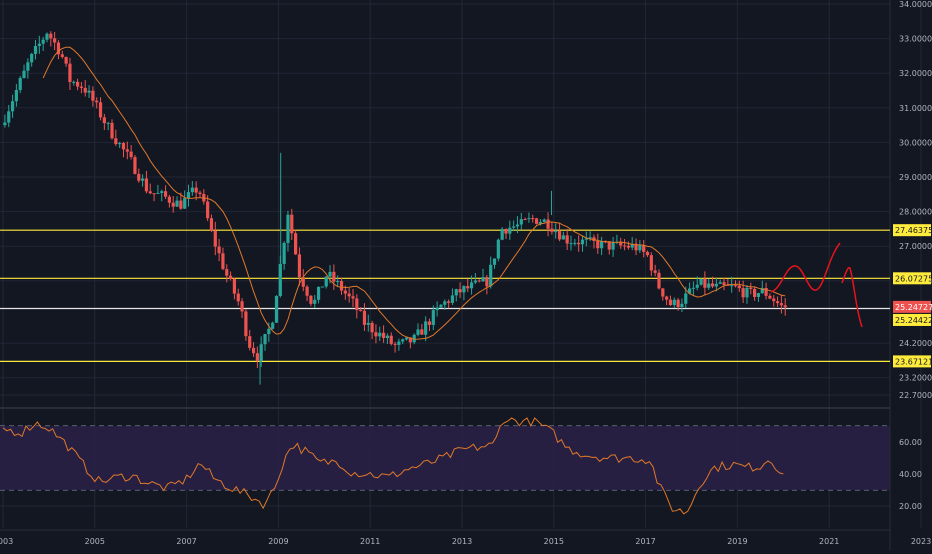  What do you see at coordinates (805, 267) in the screenshot?
I see `forecast-stroke` at bounding box center [805, 267].